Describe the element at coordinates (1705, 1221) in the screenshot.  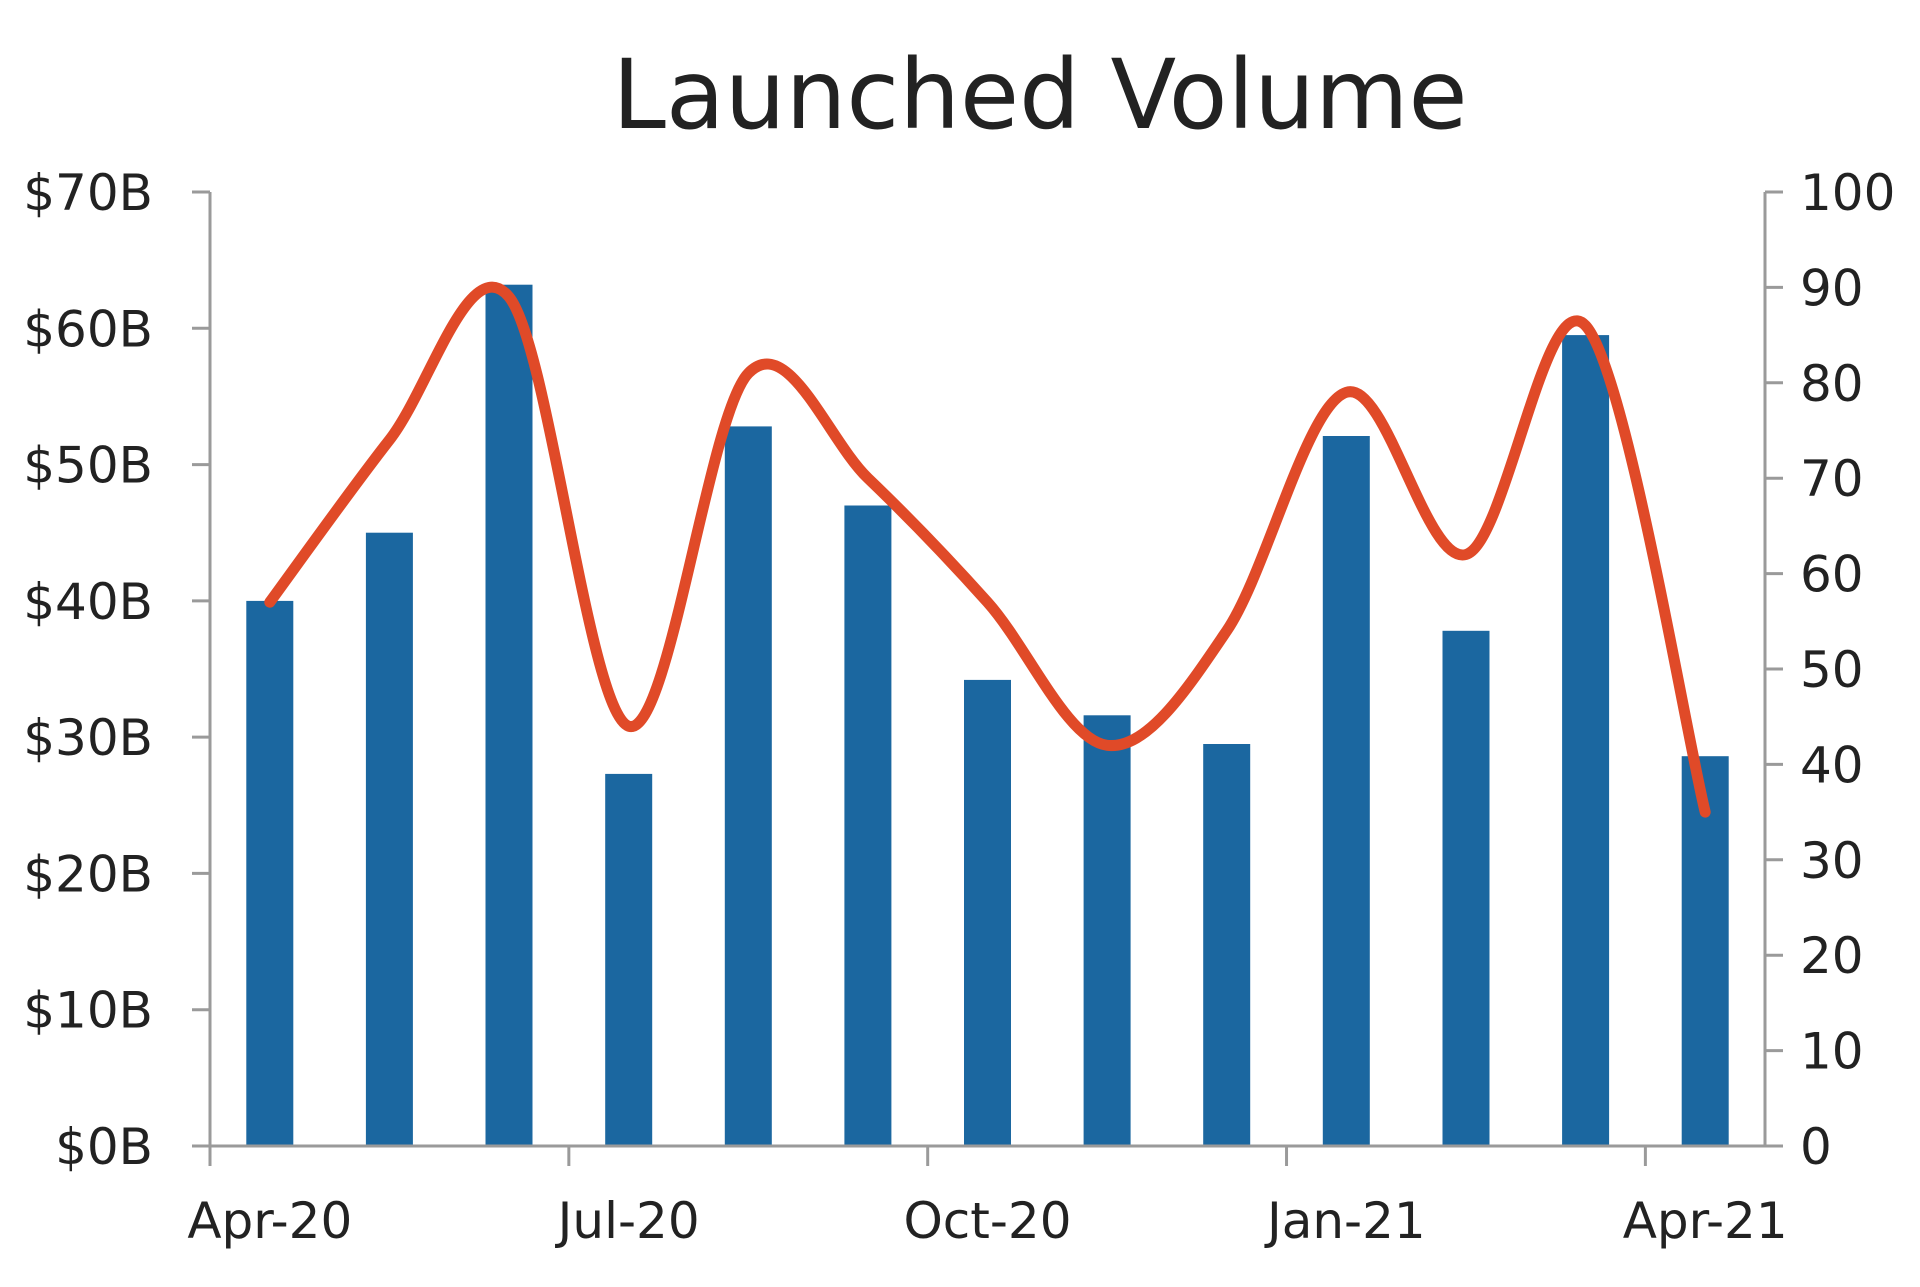
I see `x-tick-label: Apr-21` at that location.